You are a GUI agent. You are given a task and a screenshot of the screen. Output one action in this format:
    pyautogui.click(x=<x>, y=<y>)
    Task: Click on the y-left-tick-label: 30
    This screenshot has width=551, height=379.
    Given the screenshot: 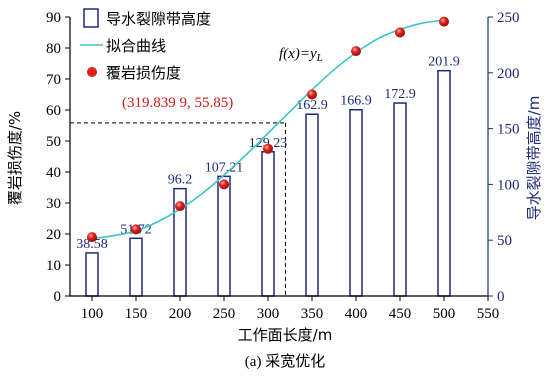 What is the action you would take?
    pyautogui.click(x=53, y=204)
    